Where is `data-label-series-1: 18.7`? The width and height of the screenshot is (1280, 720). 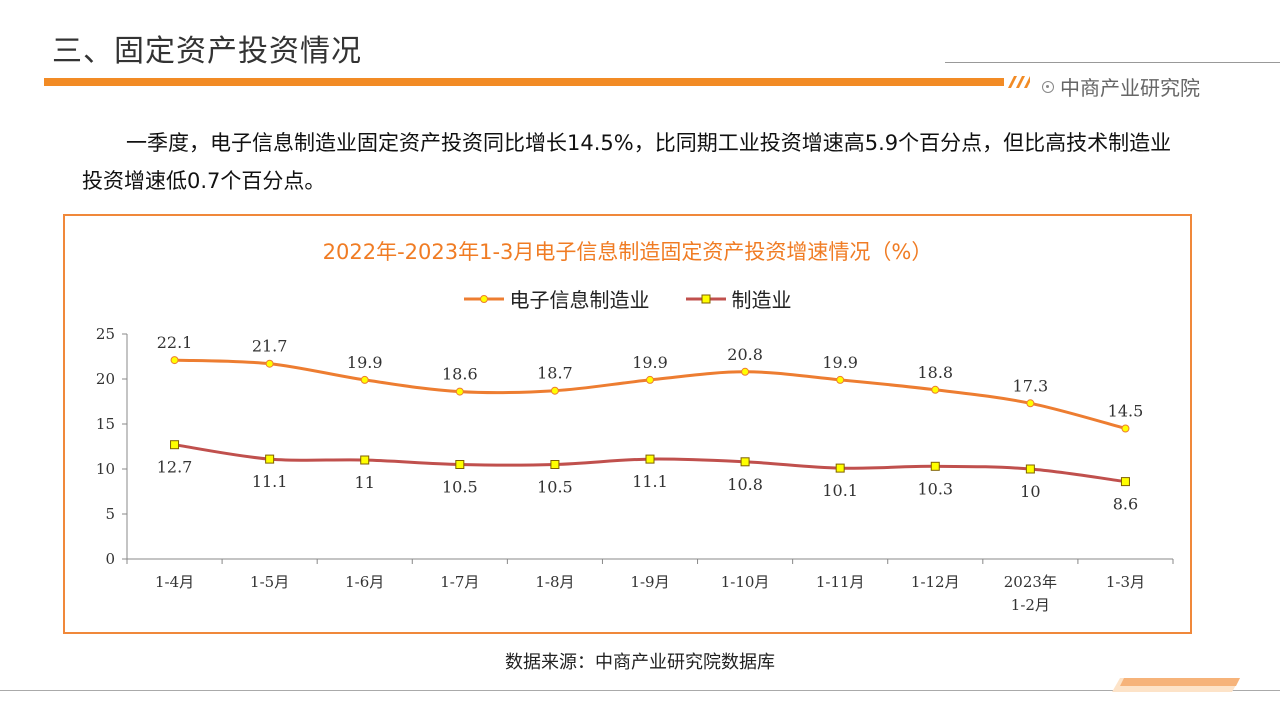
data-label-series-1: 18.7 is located at coordinates (555, 373).